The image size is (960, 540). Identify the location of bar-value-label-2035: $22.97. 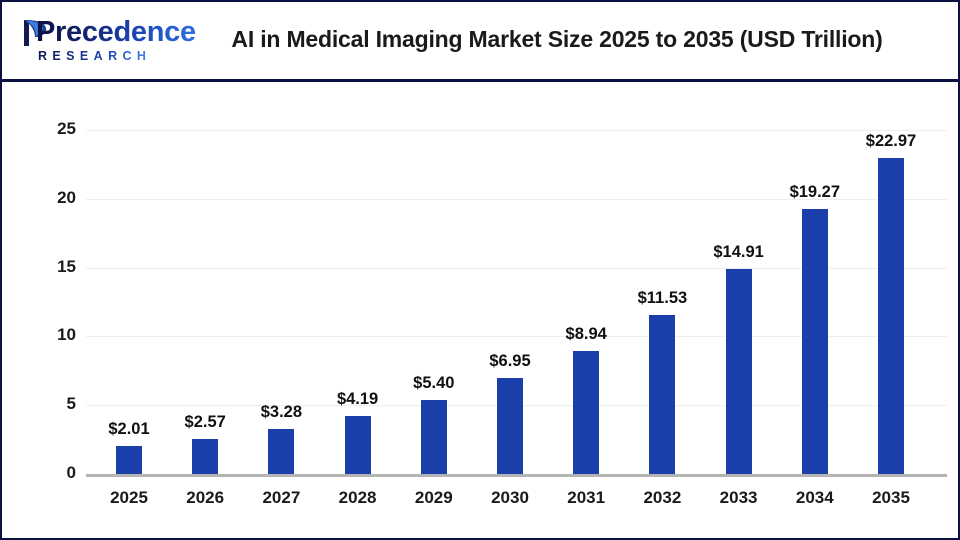
(891, 140).